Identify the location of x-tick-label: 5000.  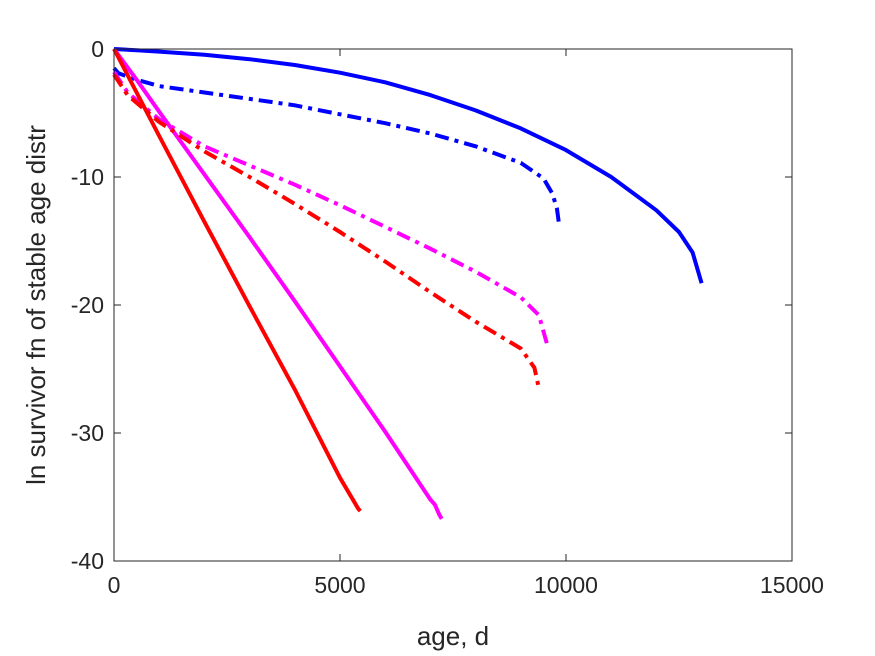
(339, 585).